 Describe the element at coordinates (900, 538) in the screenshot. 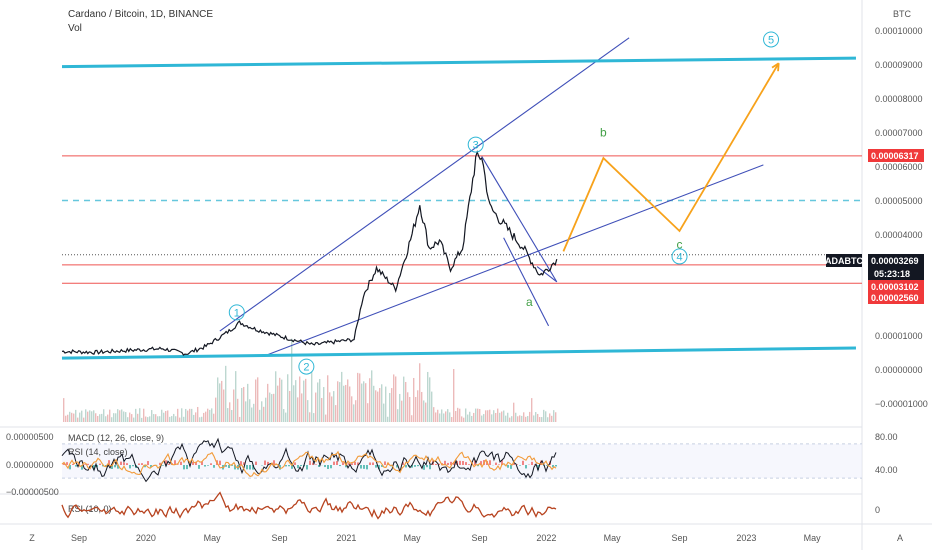

I see `auto-scale-button: A` at that location.